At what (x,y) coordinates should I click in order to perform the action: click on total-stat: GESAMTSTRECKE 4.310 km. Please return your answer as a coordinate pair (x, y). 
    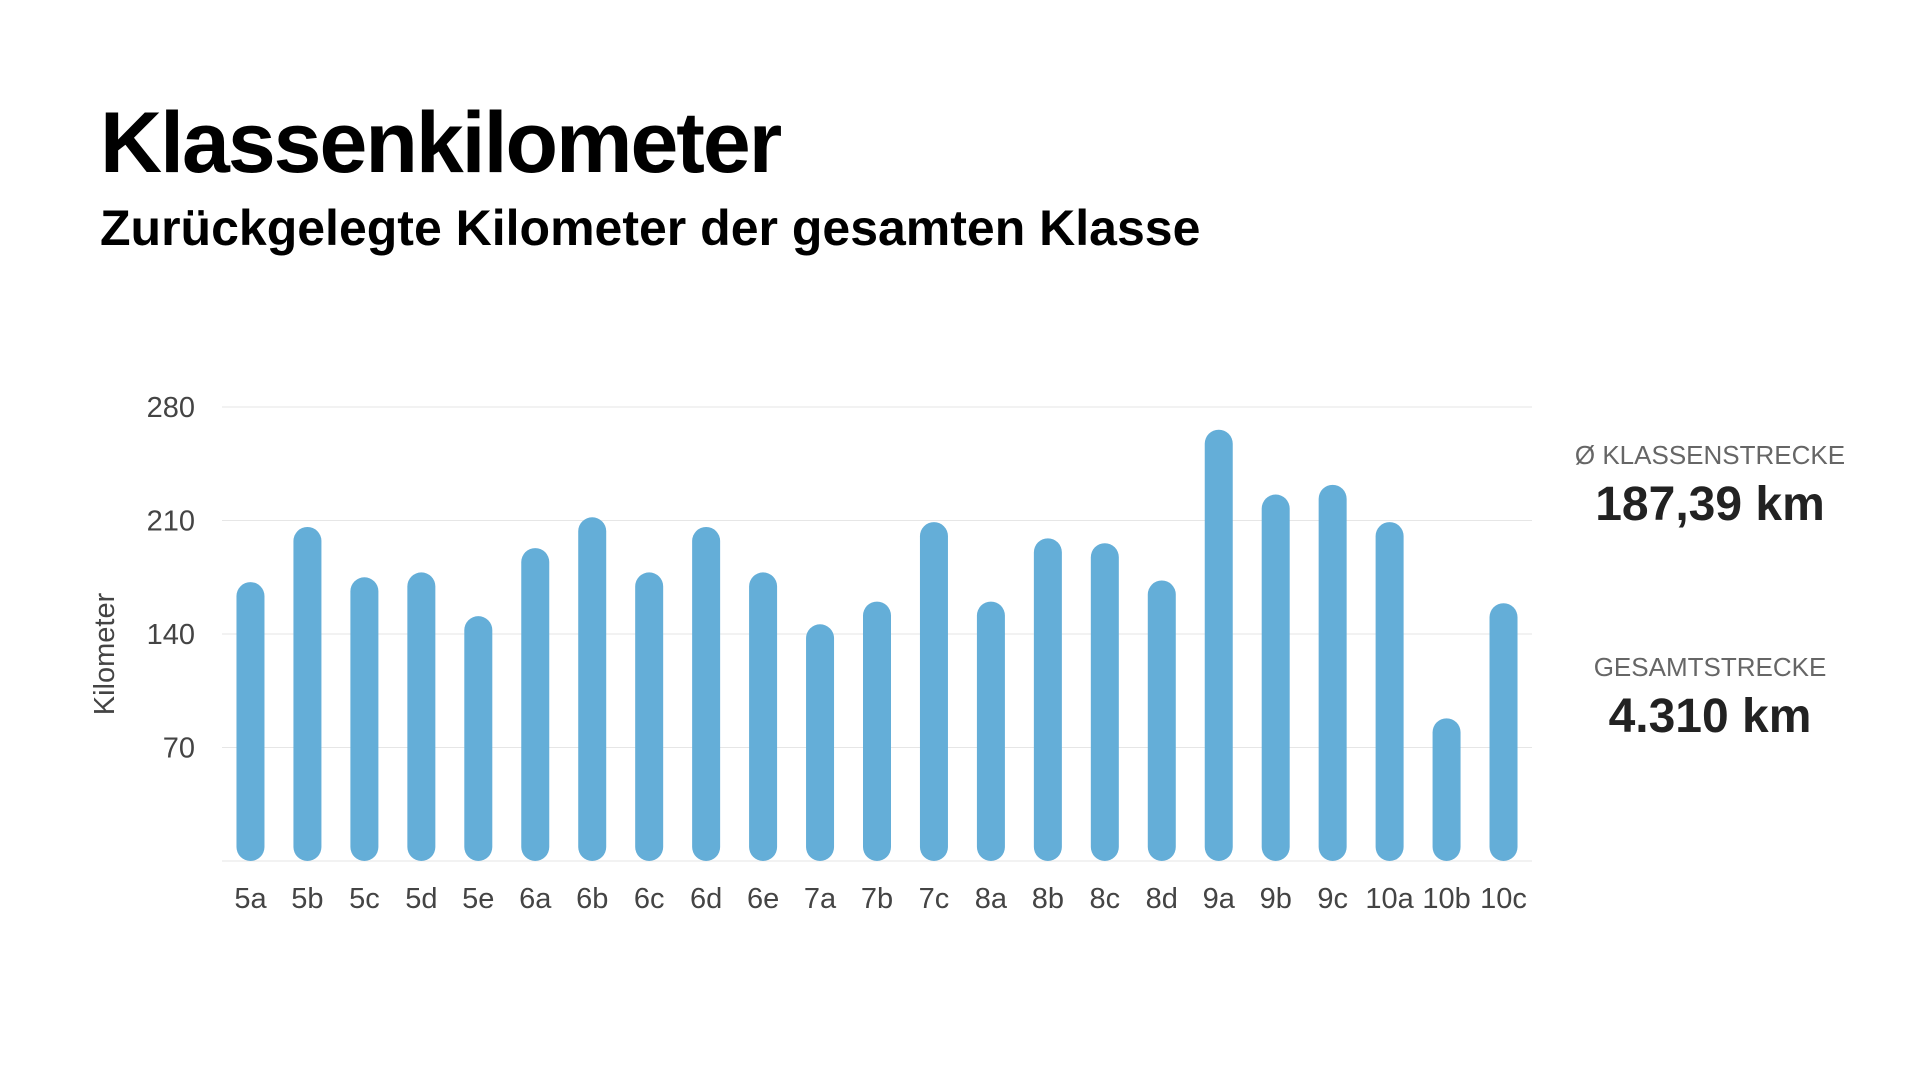
    Looking at the image, I should click on (1710, 698).